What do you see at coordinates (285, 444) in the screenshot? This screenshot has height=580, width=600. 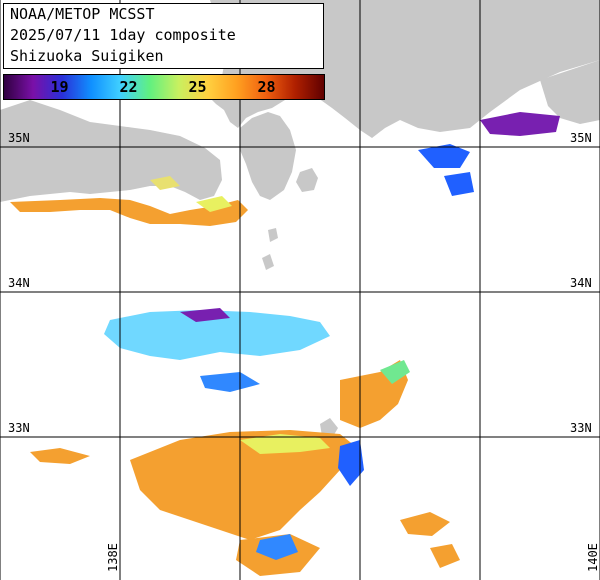 I see `sst-yellow-band` at bounding box center [285, 444].